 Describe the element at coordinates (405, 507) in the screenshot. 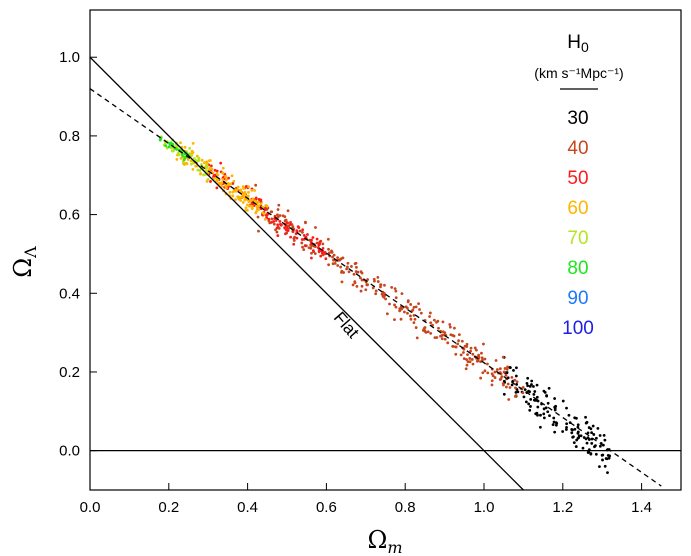

I see `x-tick-label: 0.8` at that location.